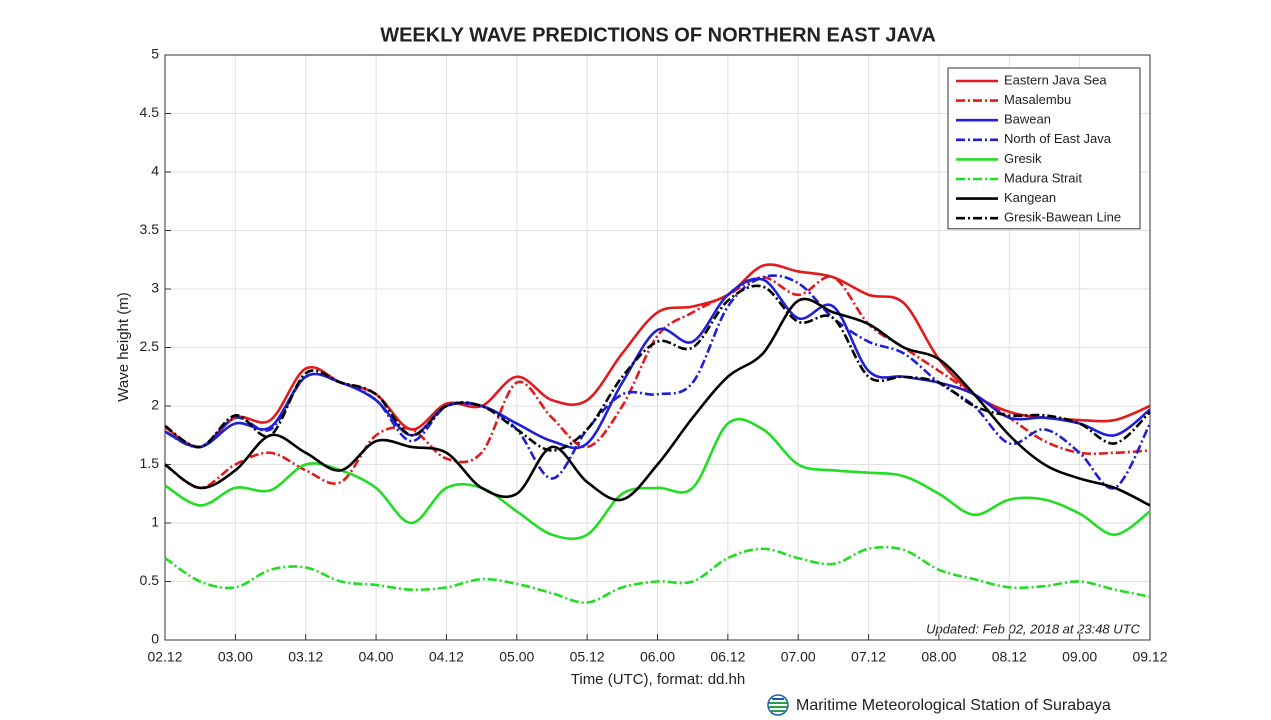 This screenshot has width=1271, height=720. Describe the element at coordinates (1079, 657) in the screenshot. I see `x-tick-label: 09.00` at that location.